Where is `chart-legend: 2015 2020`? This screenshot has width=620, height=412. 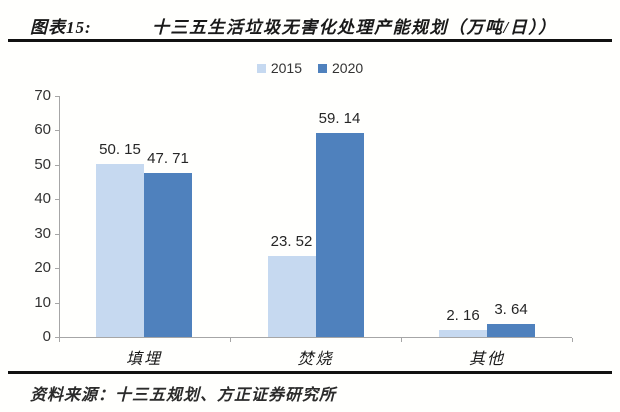 chart-legend: 2015 2020 is located at coordinates (310, 68).